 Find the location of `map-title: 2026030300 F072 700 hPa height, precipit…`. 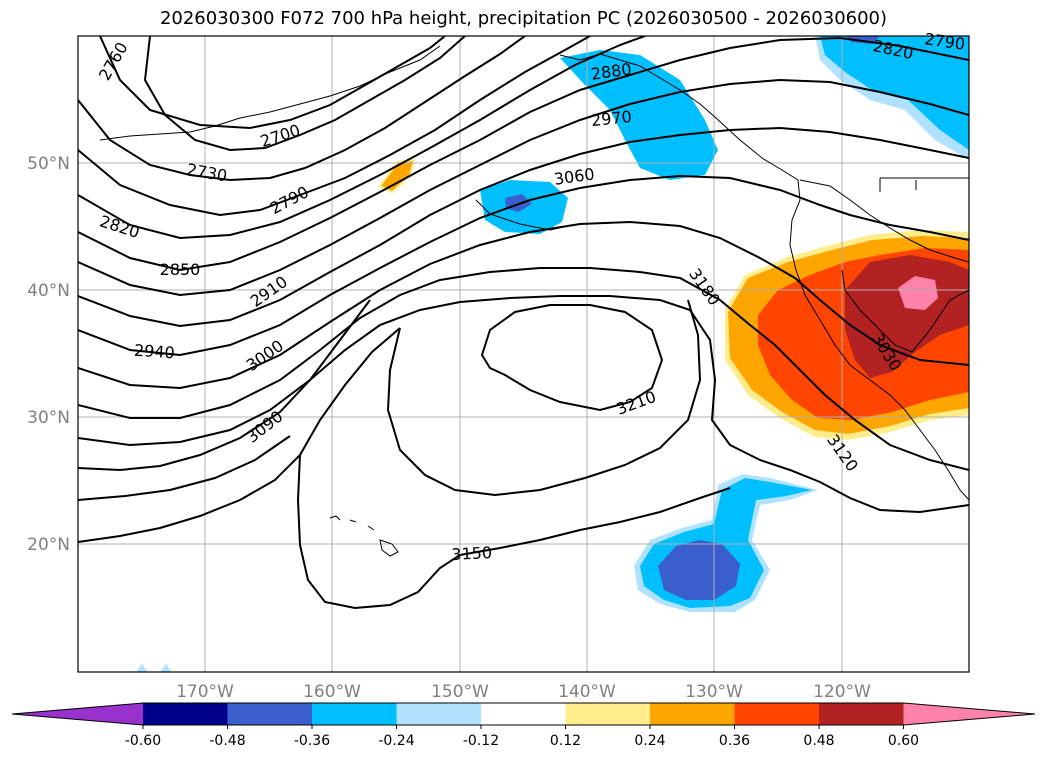

map-title: 2026030300 F072 700 hPa height, precipit… is located at coordinates (523, 18).